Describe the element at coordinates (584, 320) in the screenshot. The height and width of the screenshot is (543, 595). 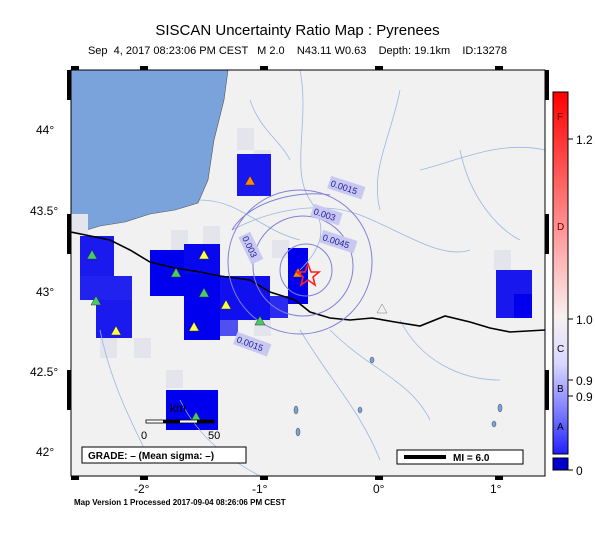
I see `colorbar-value: 1.0` at that location.